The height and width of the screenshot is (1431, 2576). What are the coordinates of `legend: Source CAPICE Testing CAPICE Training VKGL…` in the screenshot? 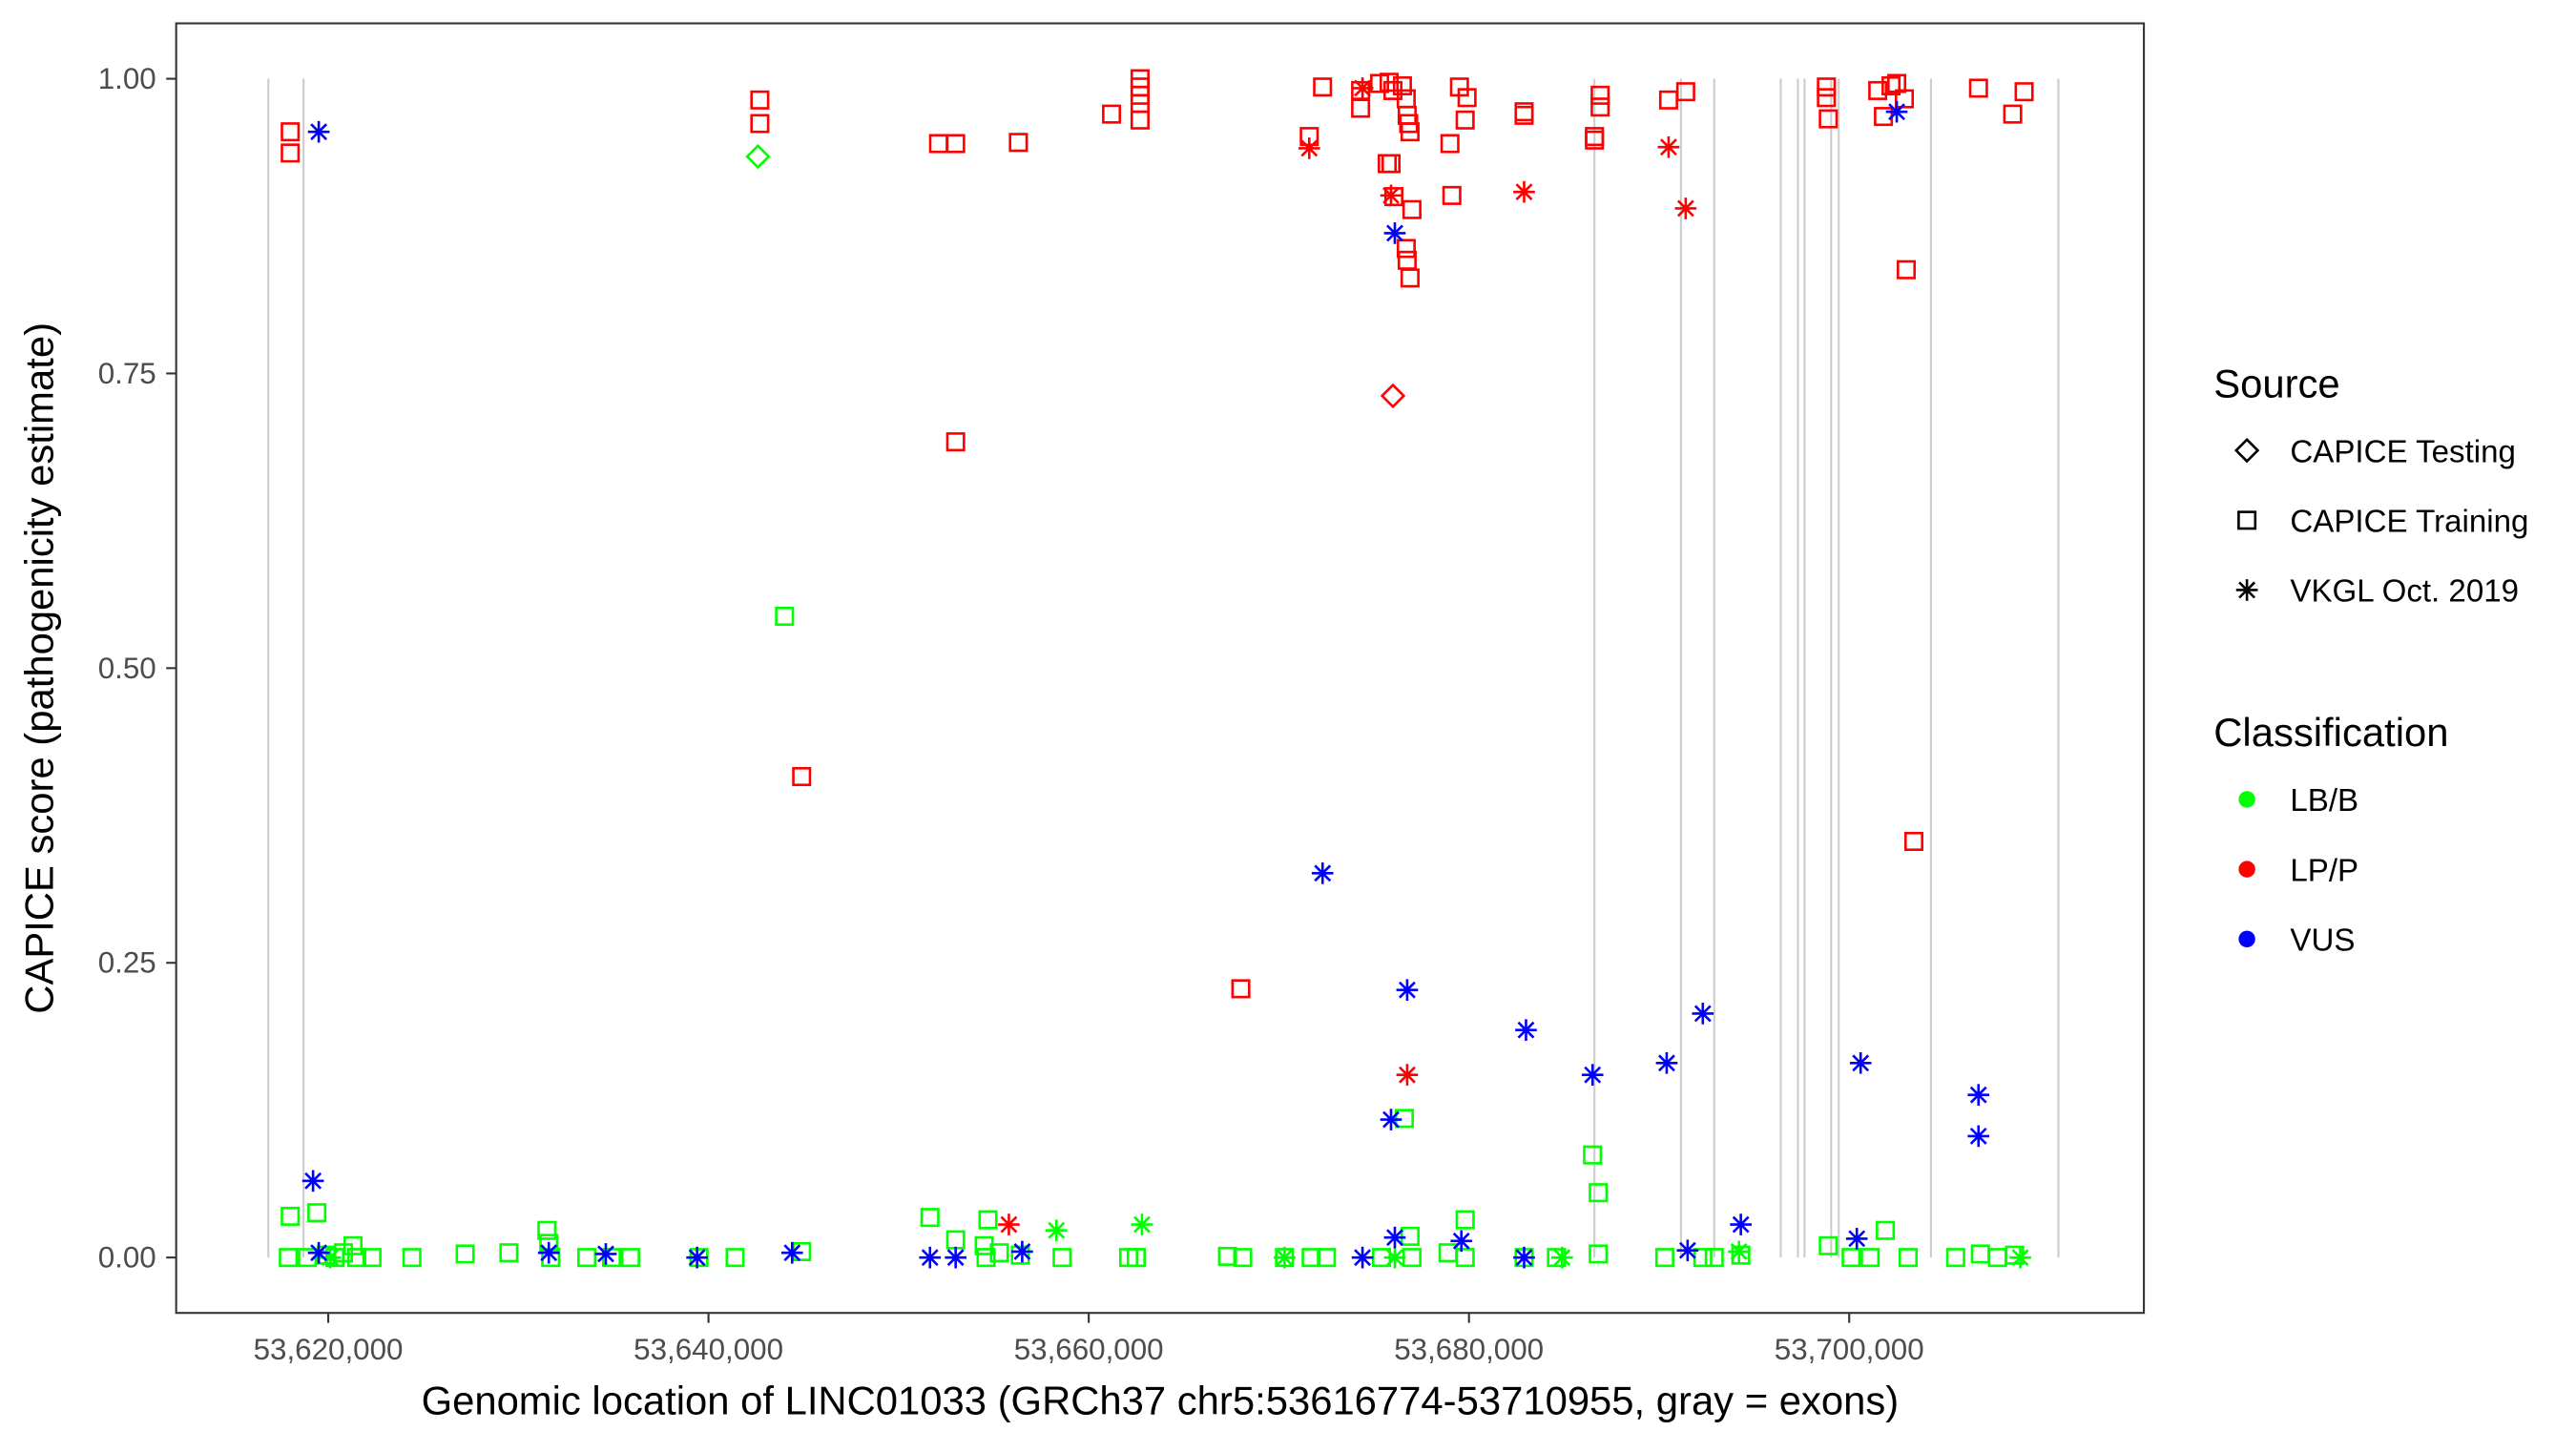 It's located at (2370, 659).